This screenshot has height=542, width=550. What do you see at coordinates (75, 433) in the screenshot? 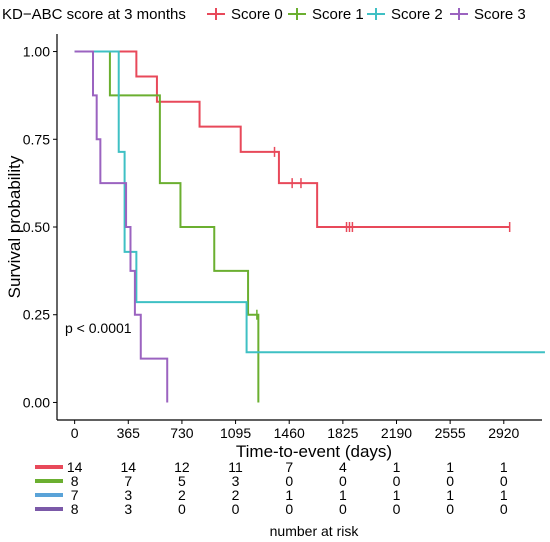
I see `x-tick-label: 0` at bounding box center [75, 433].